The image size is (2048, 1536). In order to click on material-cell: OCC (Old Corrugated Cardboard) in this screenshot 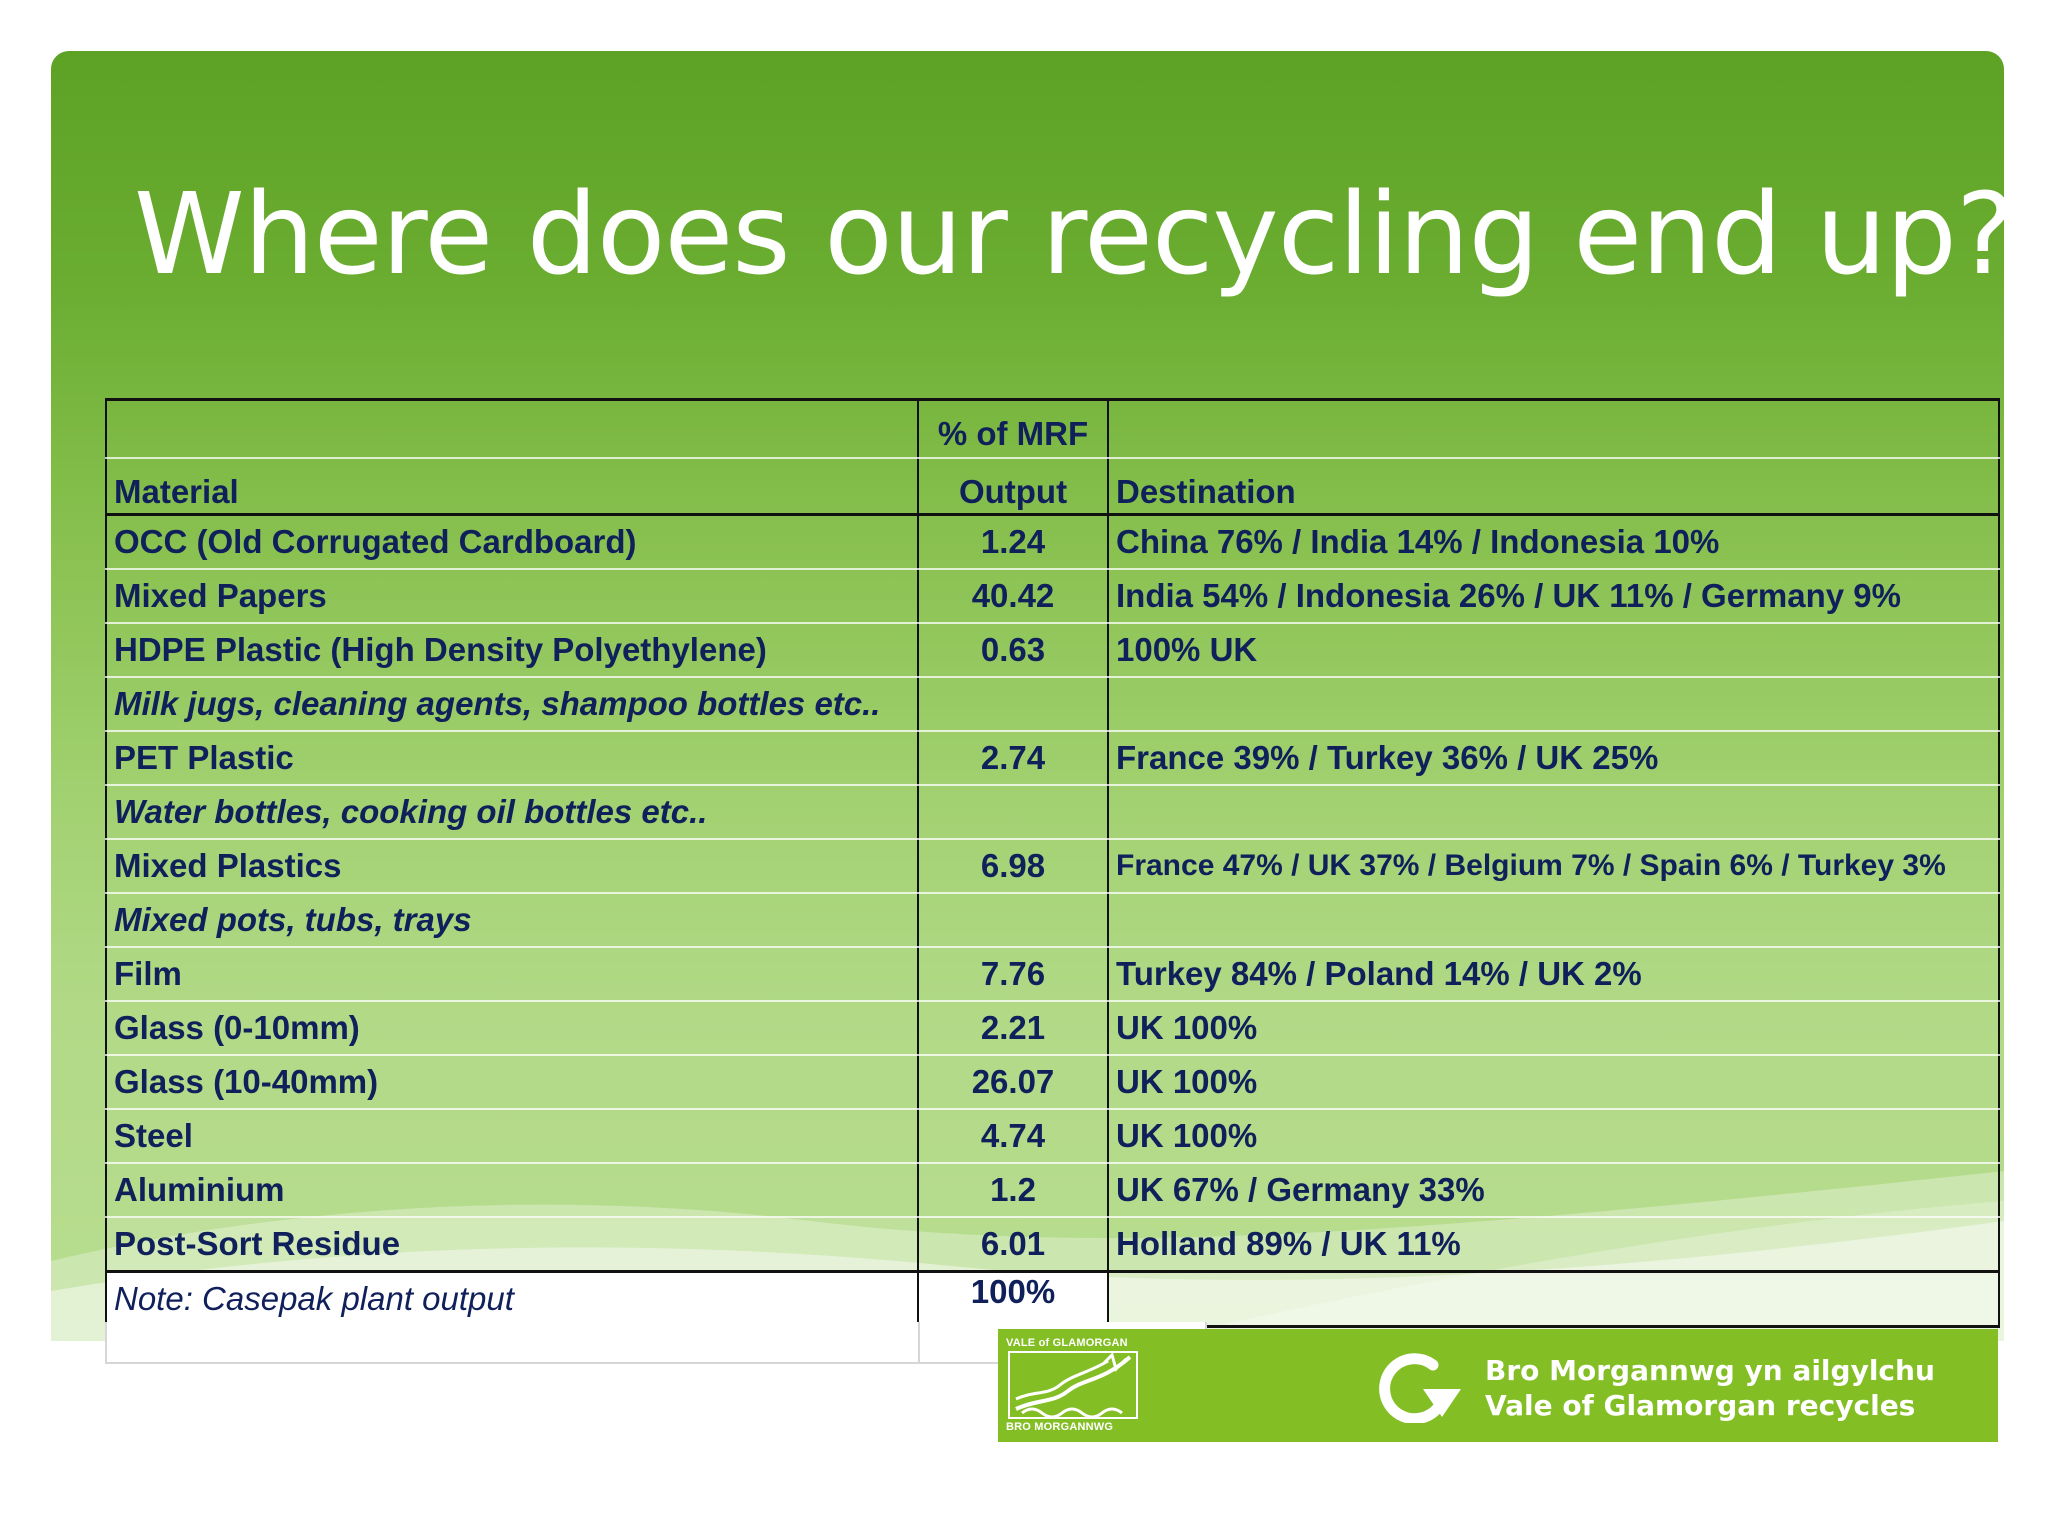, I will do `click(512, 541)`.